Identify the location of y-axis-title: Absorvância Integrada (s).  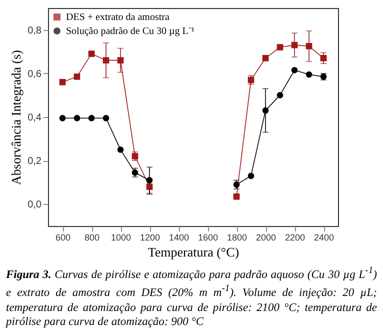
(16, 117).